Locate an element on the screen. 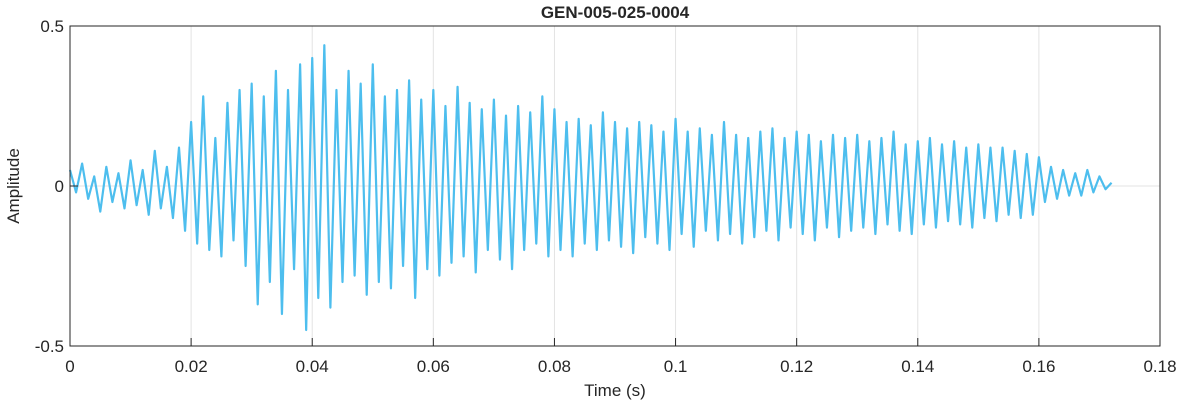  x-tick-label: 0.18 is located at coordinates (1159, 366).